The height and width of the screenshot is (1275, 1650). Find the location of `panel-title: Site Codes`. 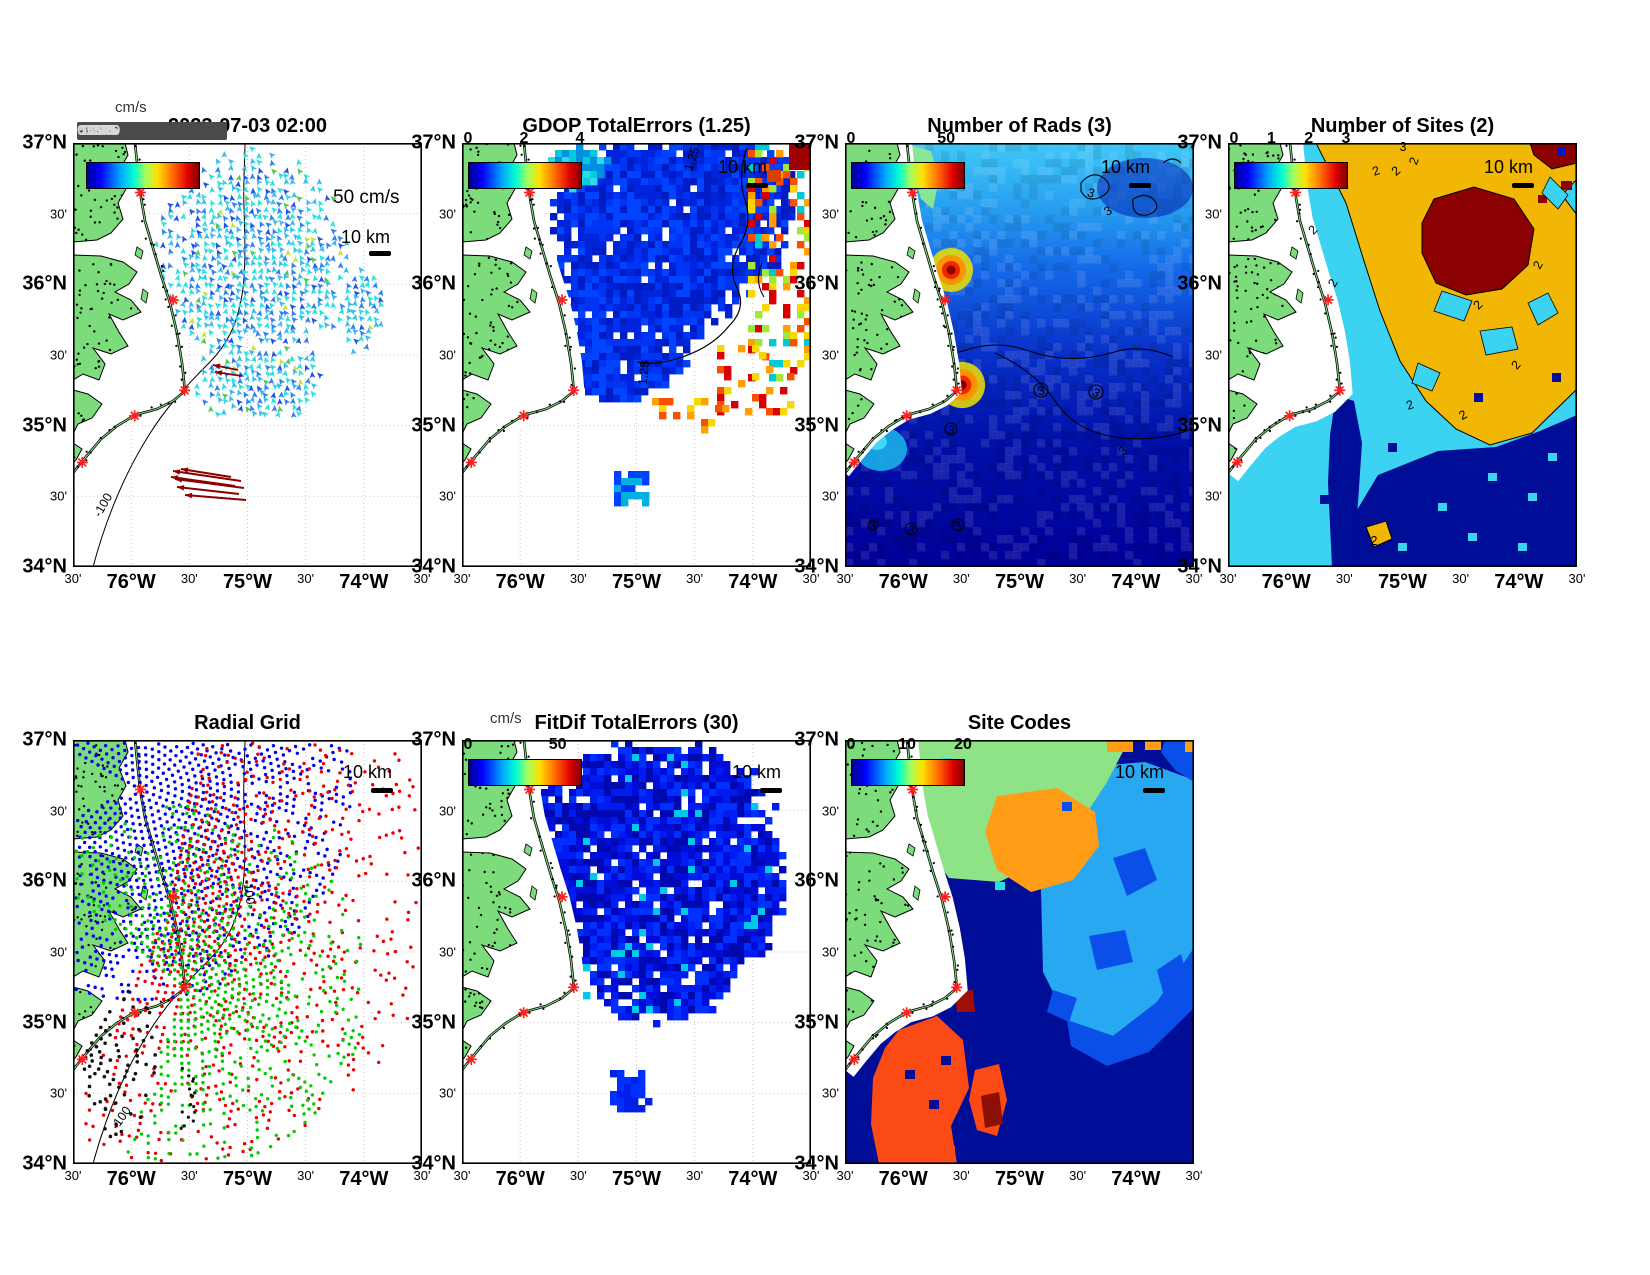

panel-title: Site Codes is located at coordinates (1019, 723).